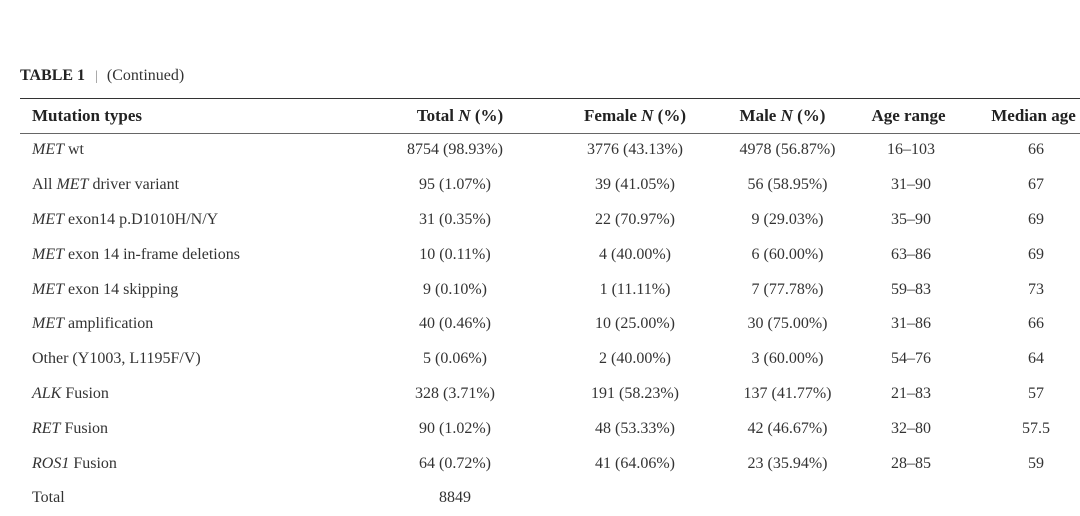 The height and width of the screenshot is (516, 1080). I want to click on cell-total: 31 (0.35%), so click(455, 219).